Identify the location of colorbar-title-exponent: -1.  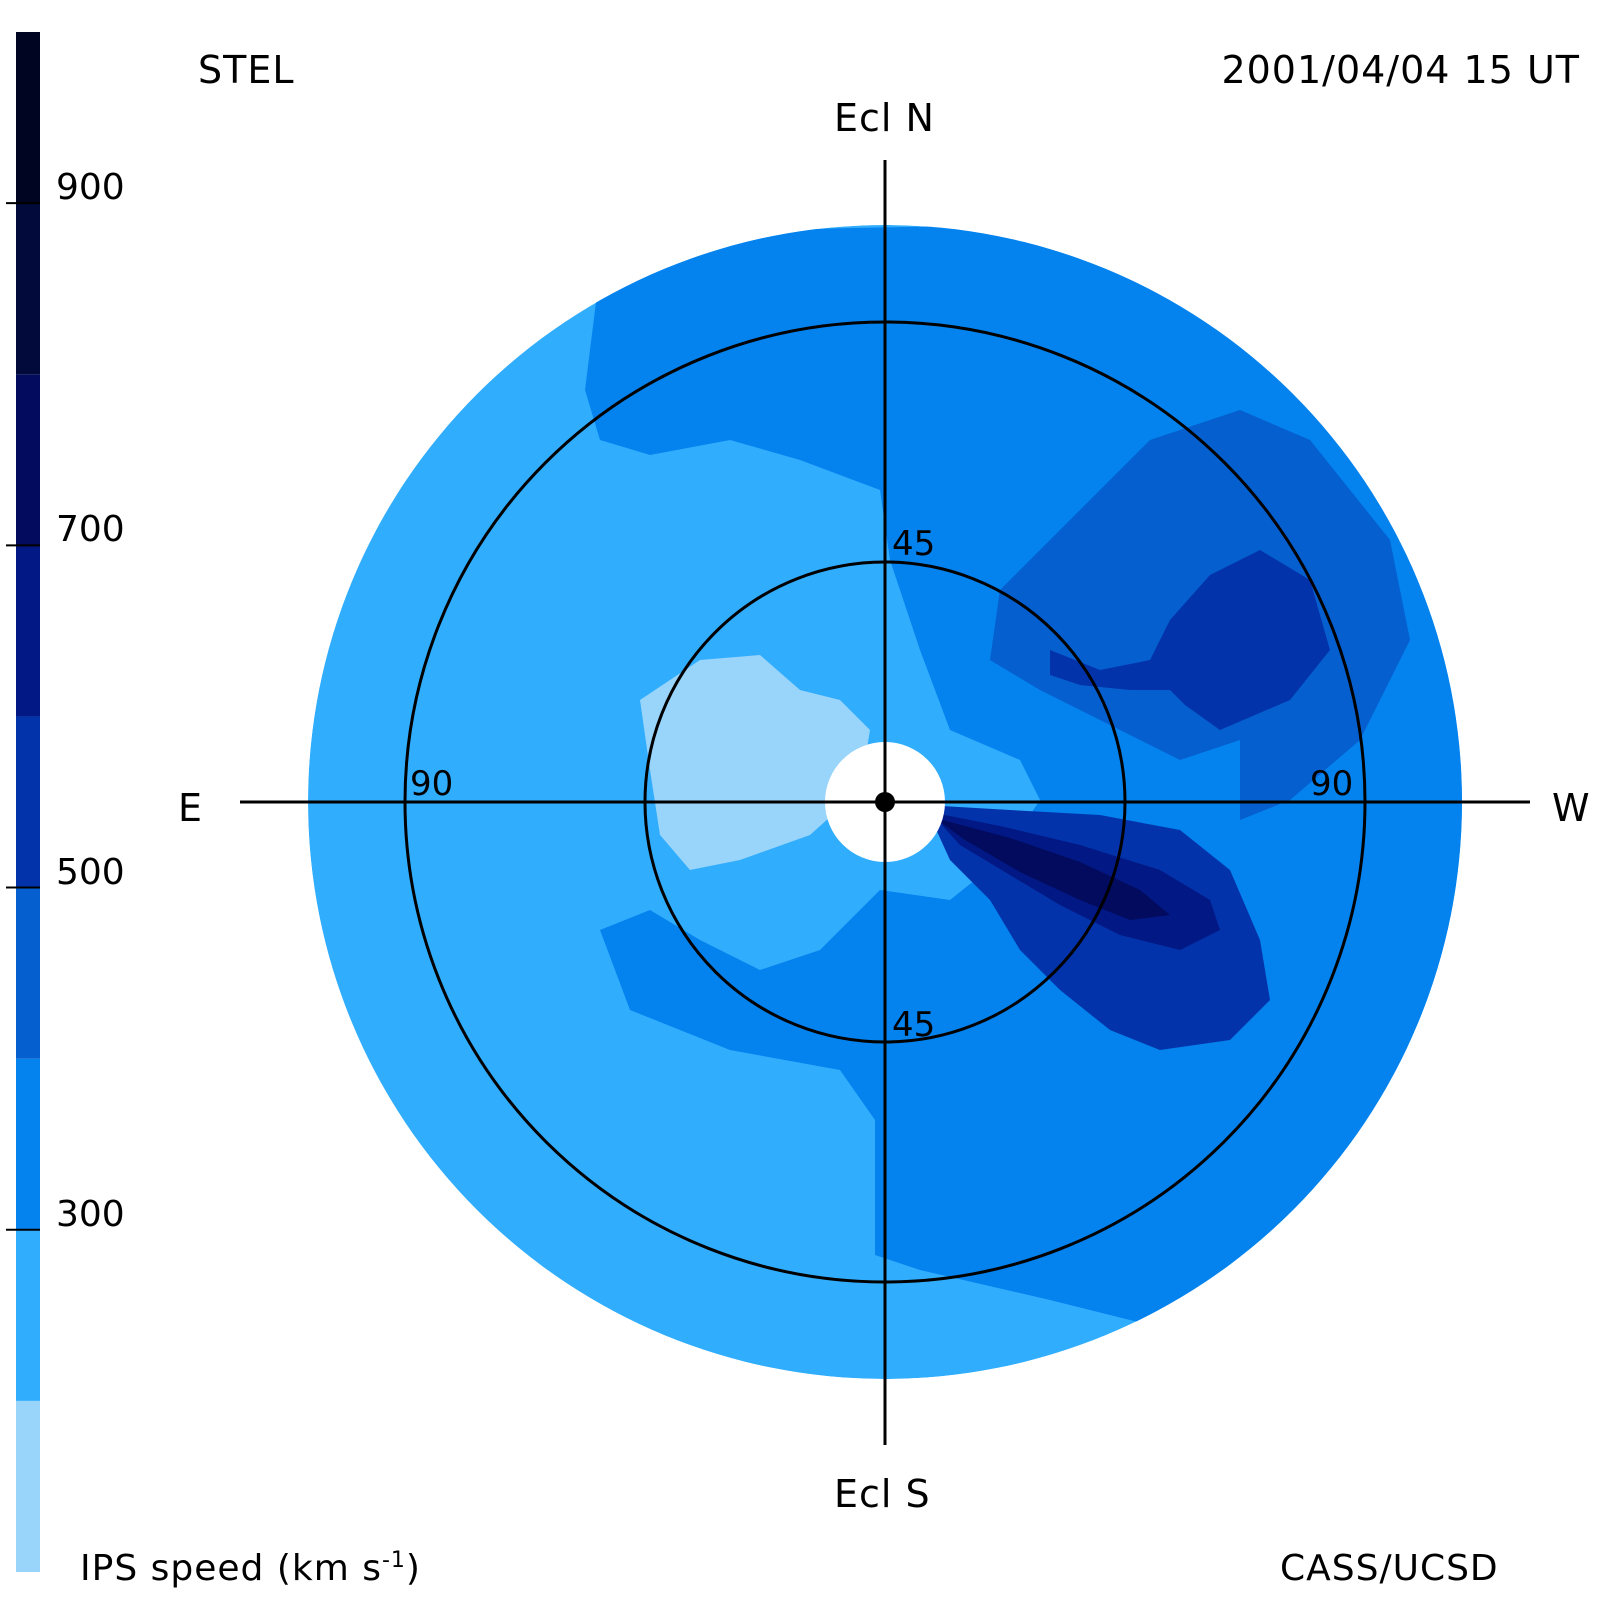
(393, 1560).